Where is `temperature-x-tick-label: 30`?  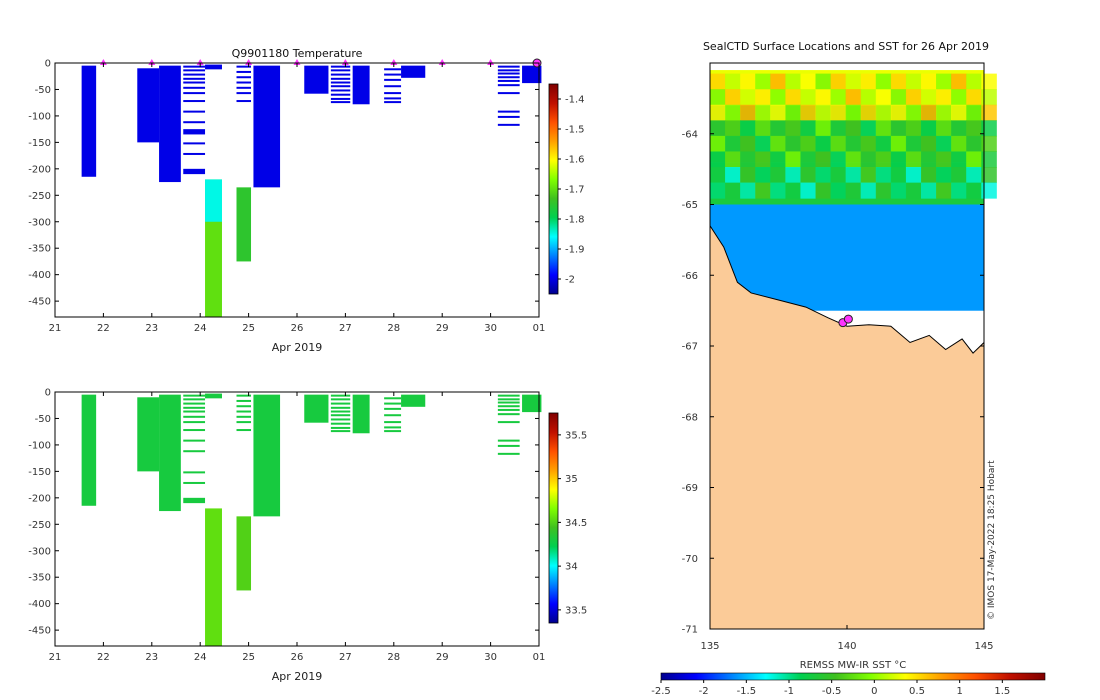 temperature-x-tick-label: 30 is located at coordinates (490, 328).